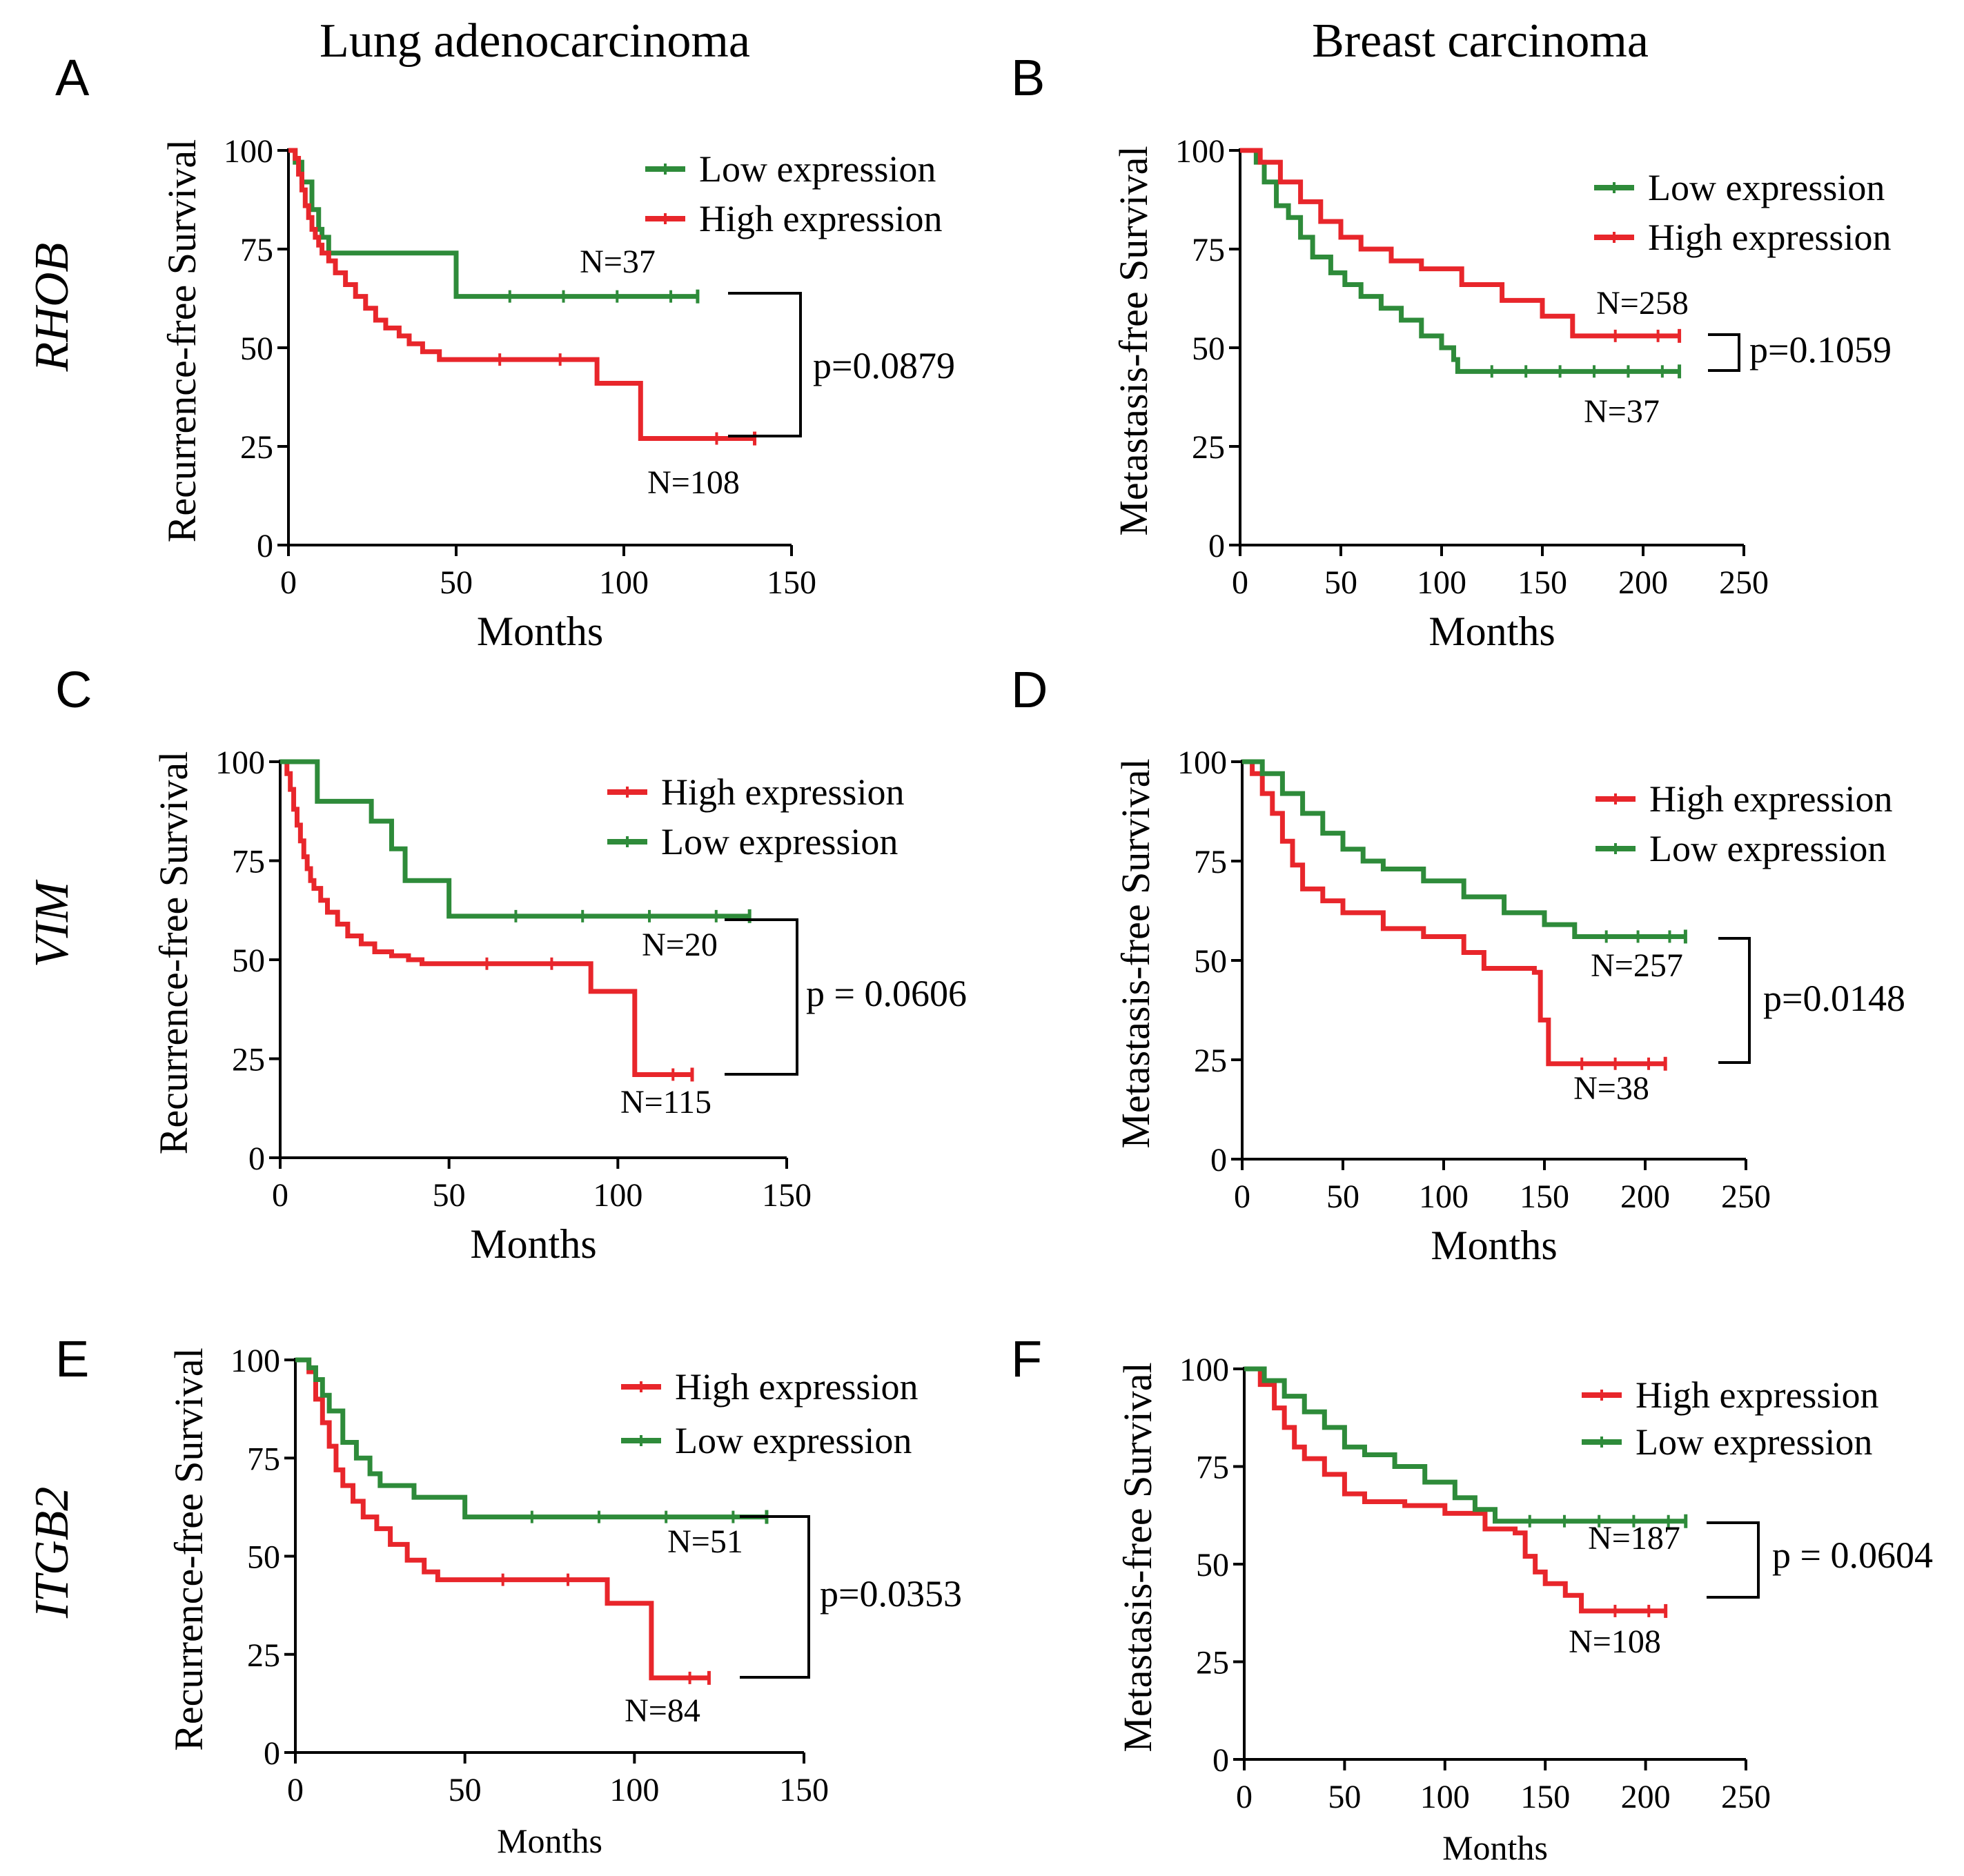  I want to click on row-label-rhob: RHOB, so click(52, 308).